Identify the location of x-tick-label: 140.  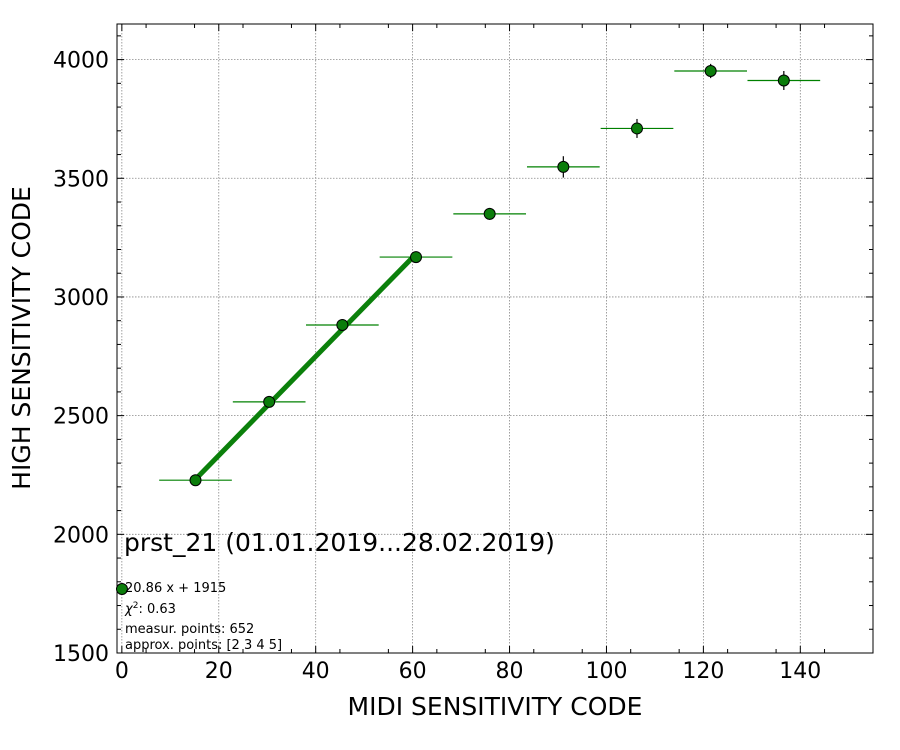
(800, 671).